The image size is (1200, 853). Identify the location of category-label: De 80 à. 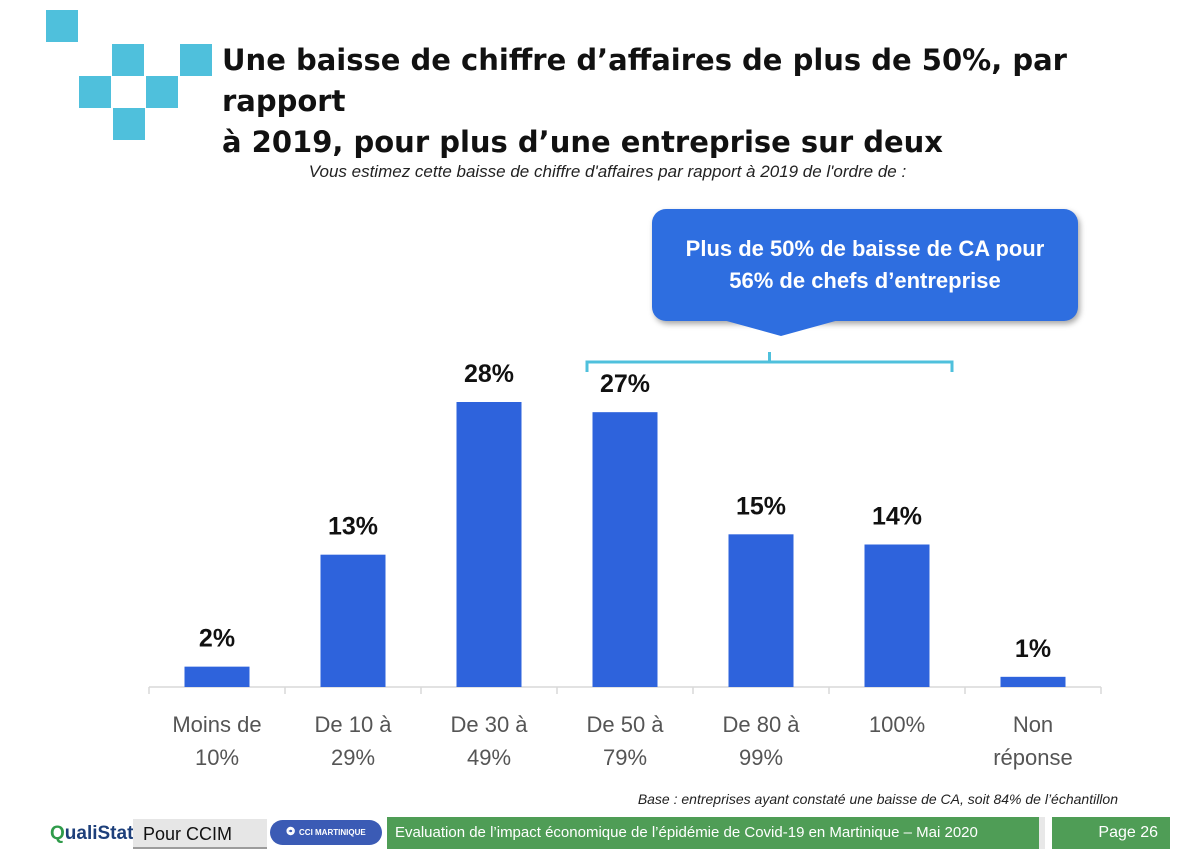
(761, 724).